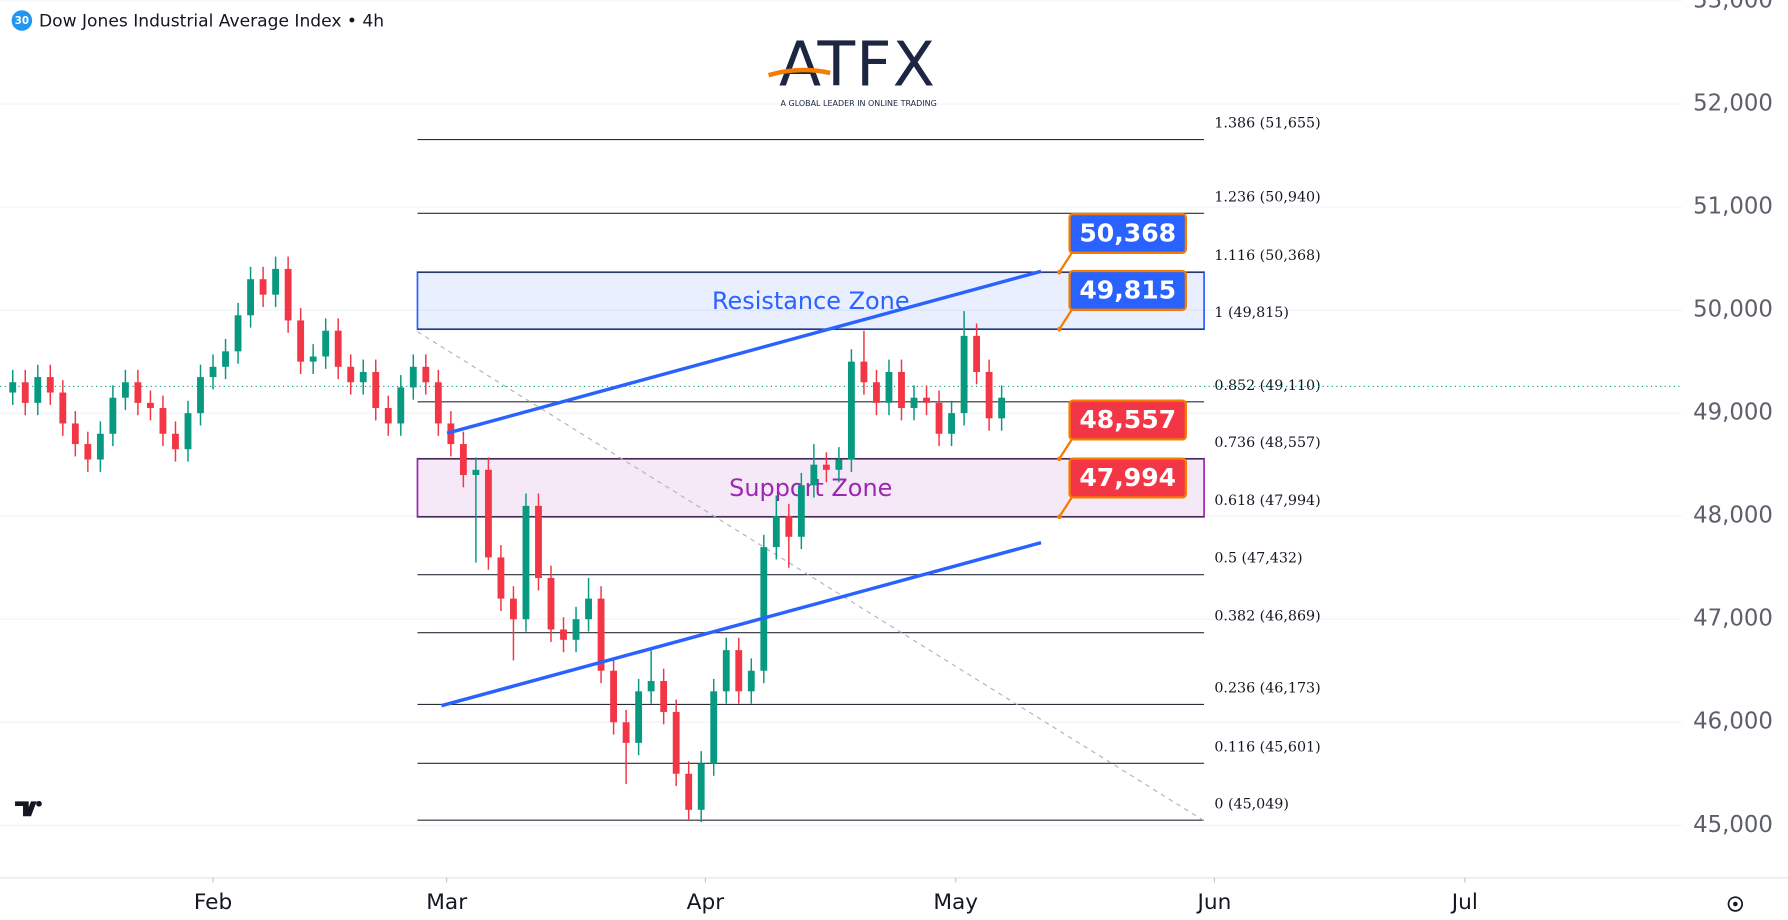 This screenshot has width=1788, height=920. I want to click on callout-label: 47,994, so click(1127, 477).